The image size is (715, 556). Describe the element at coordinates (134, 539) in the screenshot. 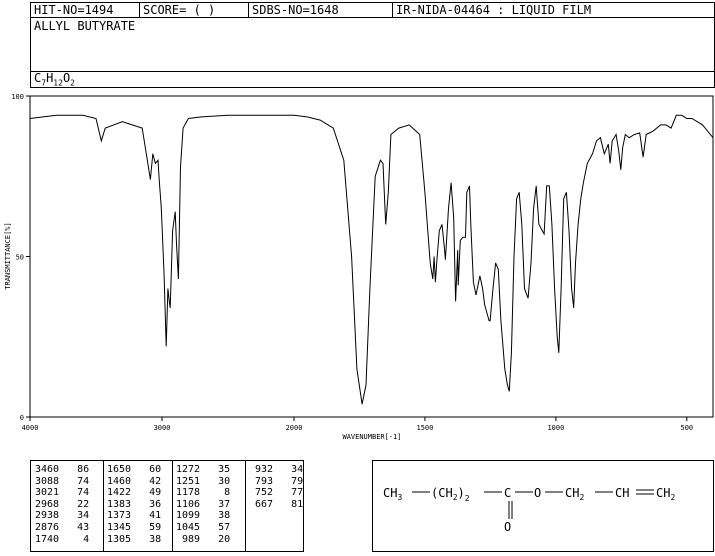

I see `peak-row: 1305 38` at that location.